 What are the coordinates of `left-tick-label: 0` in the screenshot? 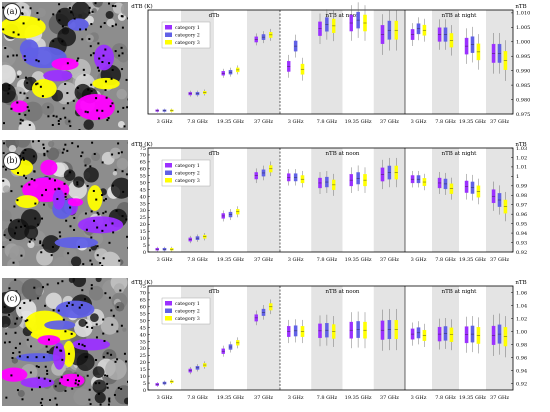 It's located at (144, 391).